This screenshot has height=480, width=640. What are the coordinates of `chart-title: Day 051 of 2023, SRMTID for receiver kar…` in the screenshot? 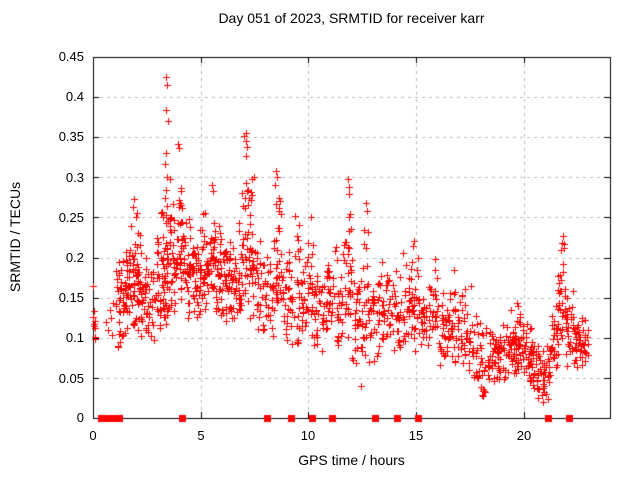 It's located at (351, 18).